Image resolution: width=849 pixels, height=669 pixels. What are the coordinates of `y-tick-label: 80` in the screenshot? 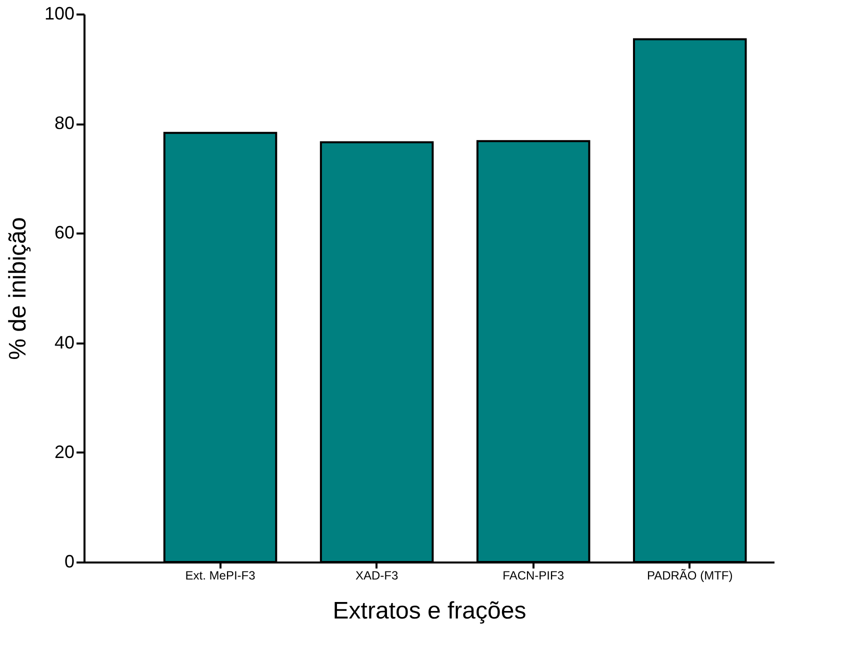 It's located at (64, 123).